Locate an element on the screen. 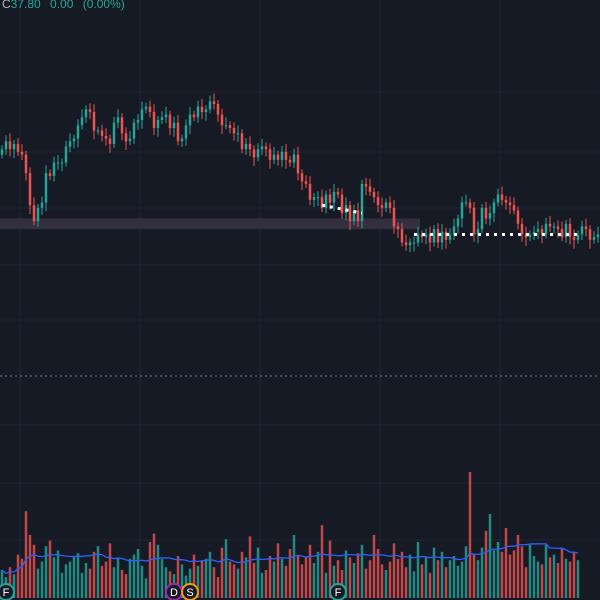 This screenshot has width=600, height=600. event-badge-circle is located at coordinates (7, 591).